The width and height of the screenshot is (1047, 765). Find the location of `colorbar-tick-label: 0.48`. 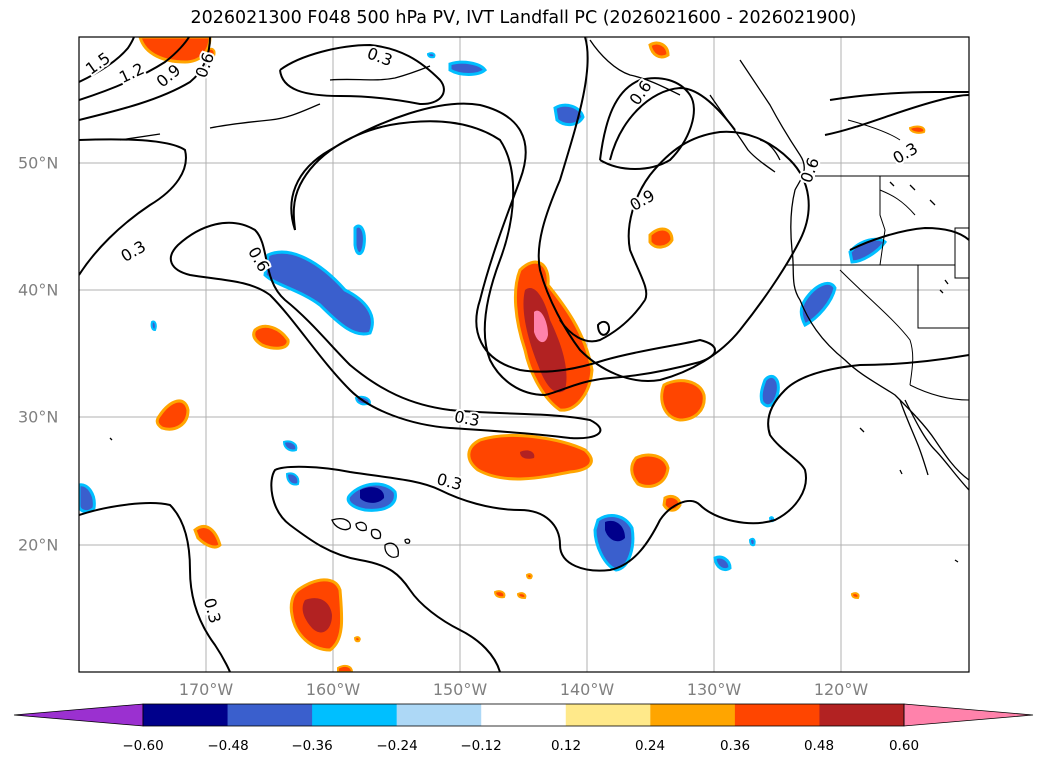

colorbar-tick-label: 0.48 is located at coordinates (819, 746).